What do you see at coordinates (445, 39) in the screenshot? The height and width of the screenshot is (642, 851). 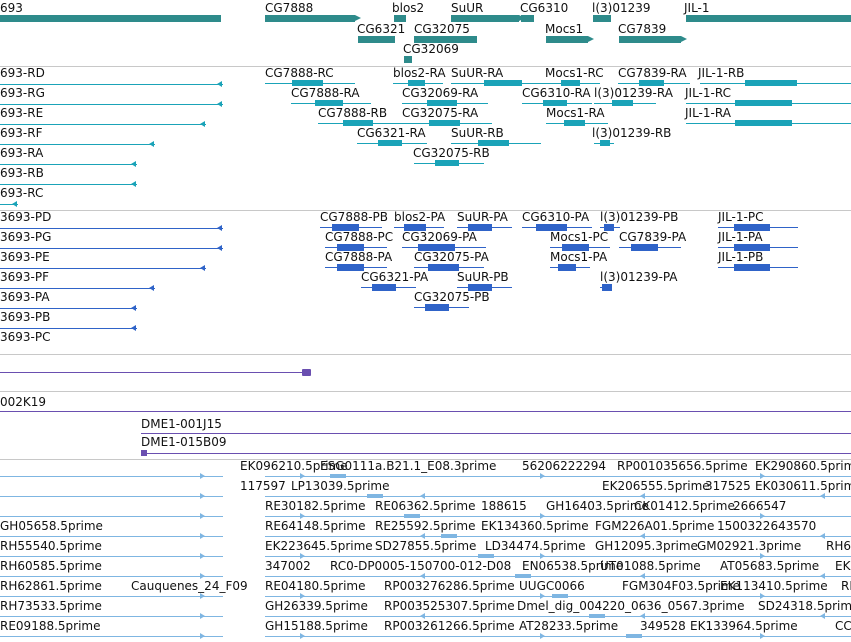 I see `gene-cg32075-bar` at bounding box center [445, 39].